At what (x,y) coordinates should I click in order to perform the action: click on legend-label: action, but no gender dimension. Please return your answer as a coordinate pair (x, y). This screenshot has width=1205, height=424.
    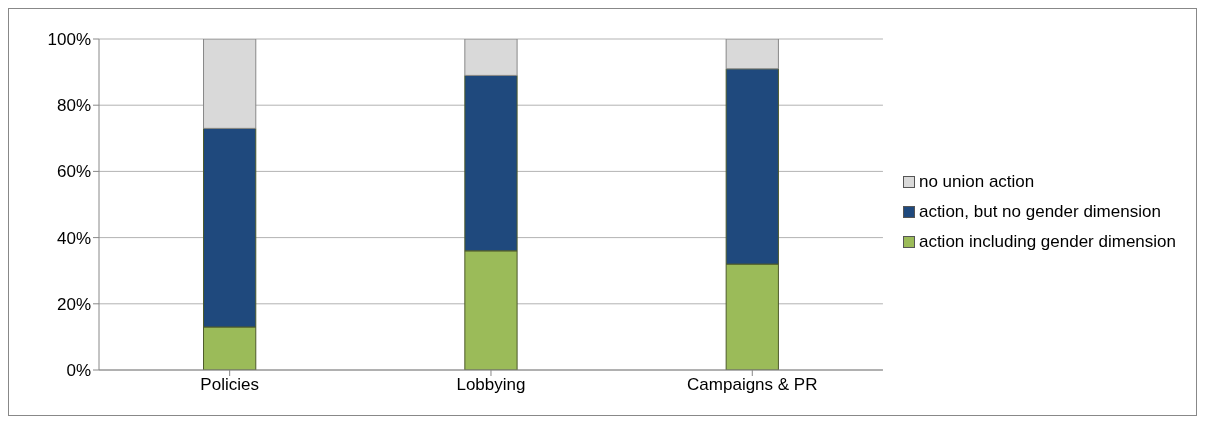
    Looking at the image, I should click on (1039, 212).